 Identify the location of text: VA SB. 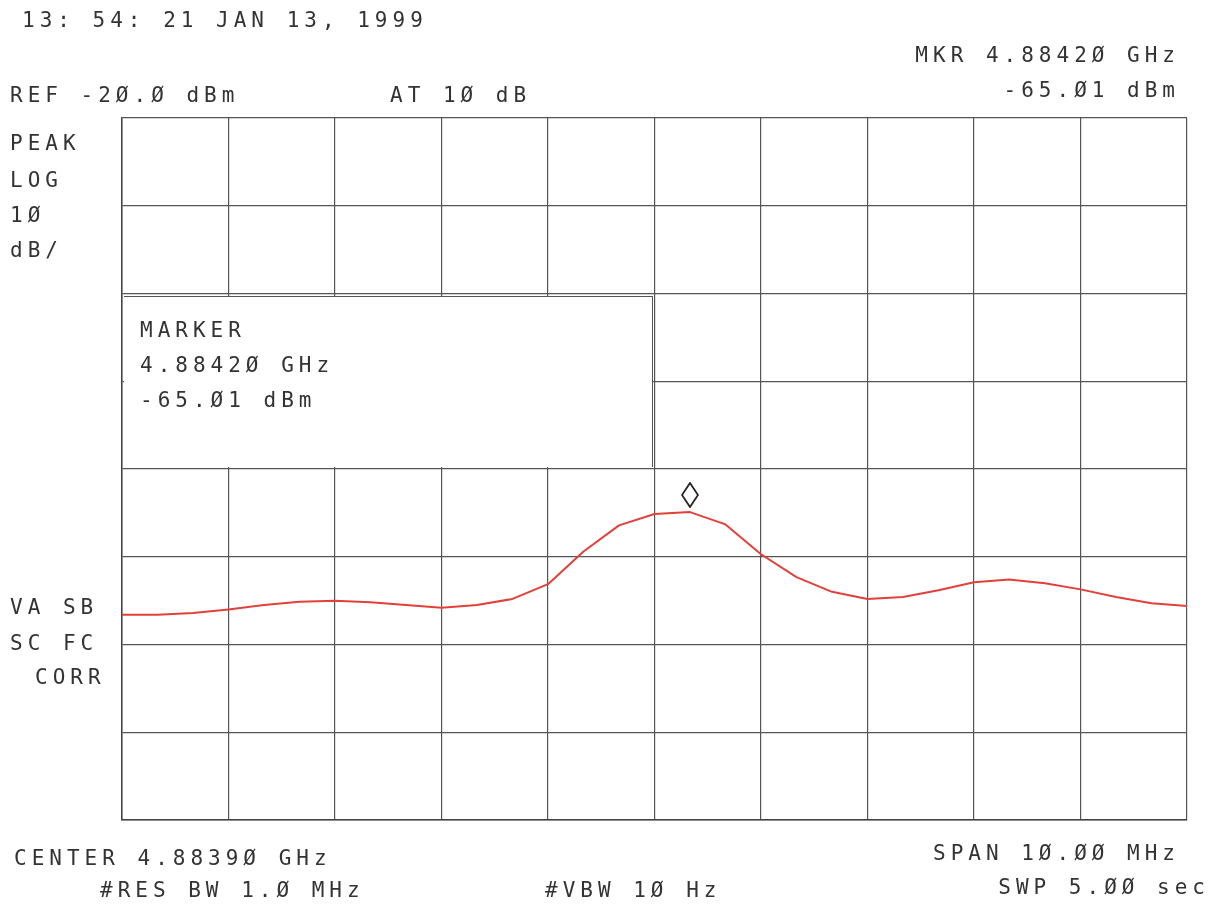
(54, 607).